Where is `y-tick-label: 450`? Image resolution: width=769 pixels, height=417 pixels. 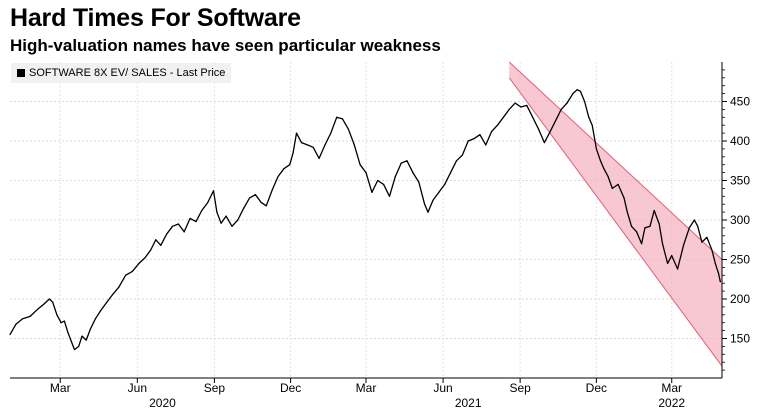 y-tick-label: 450 is located at coordinates (740, 102).